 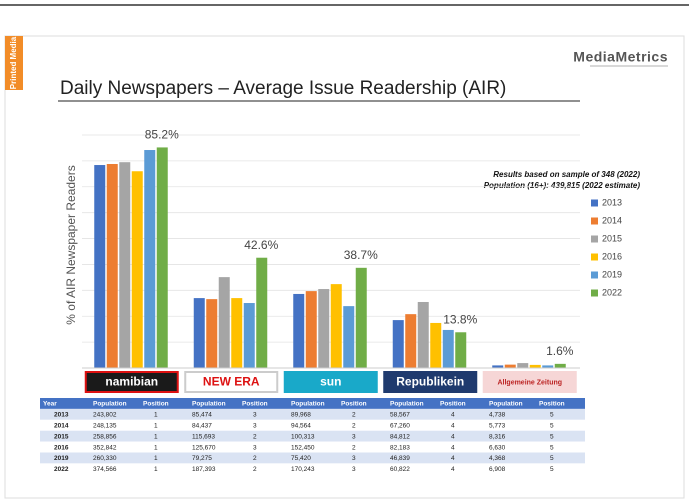 I want to click on table-cell: 248,135, so click(x=105, y=425).